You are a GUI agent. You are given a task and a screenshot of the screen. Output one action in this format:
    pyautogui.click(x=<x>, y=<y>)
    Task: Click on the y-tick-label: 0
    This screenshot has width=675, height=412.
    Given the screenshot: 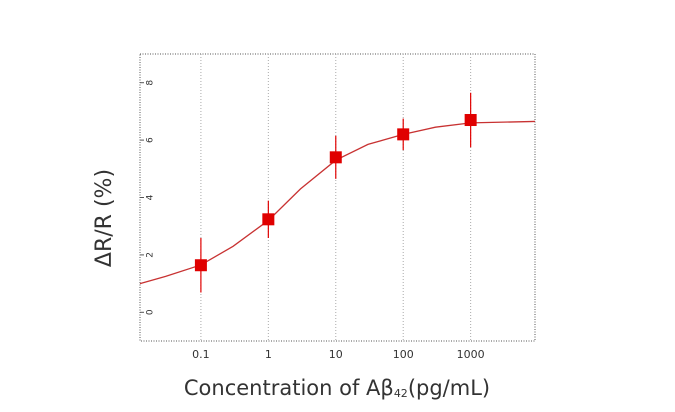 What is the action you would take?
    pyautogui.click(x=151, y=312)
    